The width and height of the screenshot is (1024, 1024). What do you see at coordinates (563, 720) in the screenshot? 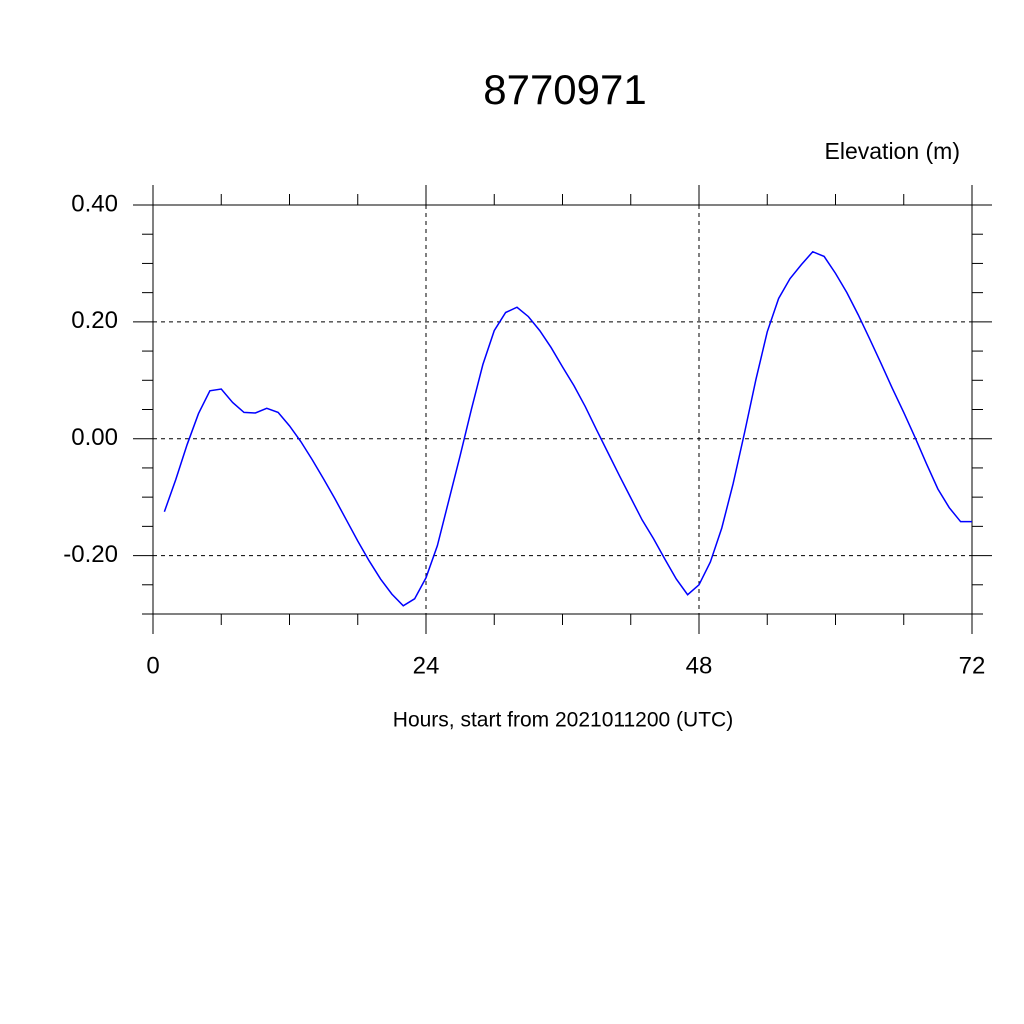
I see `x-axis-label: Hours, start from 2021011200 (UTC)` at bounding box center [563, 720].